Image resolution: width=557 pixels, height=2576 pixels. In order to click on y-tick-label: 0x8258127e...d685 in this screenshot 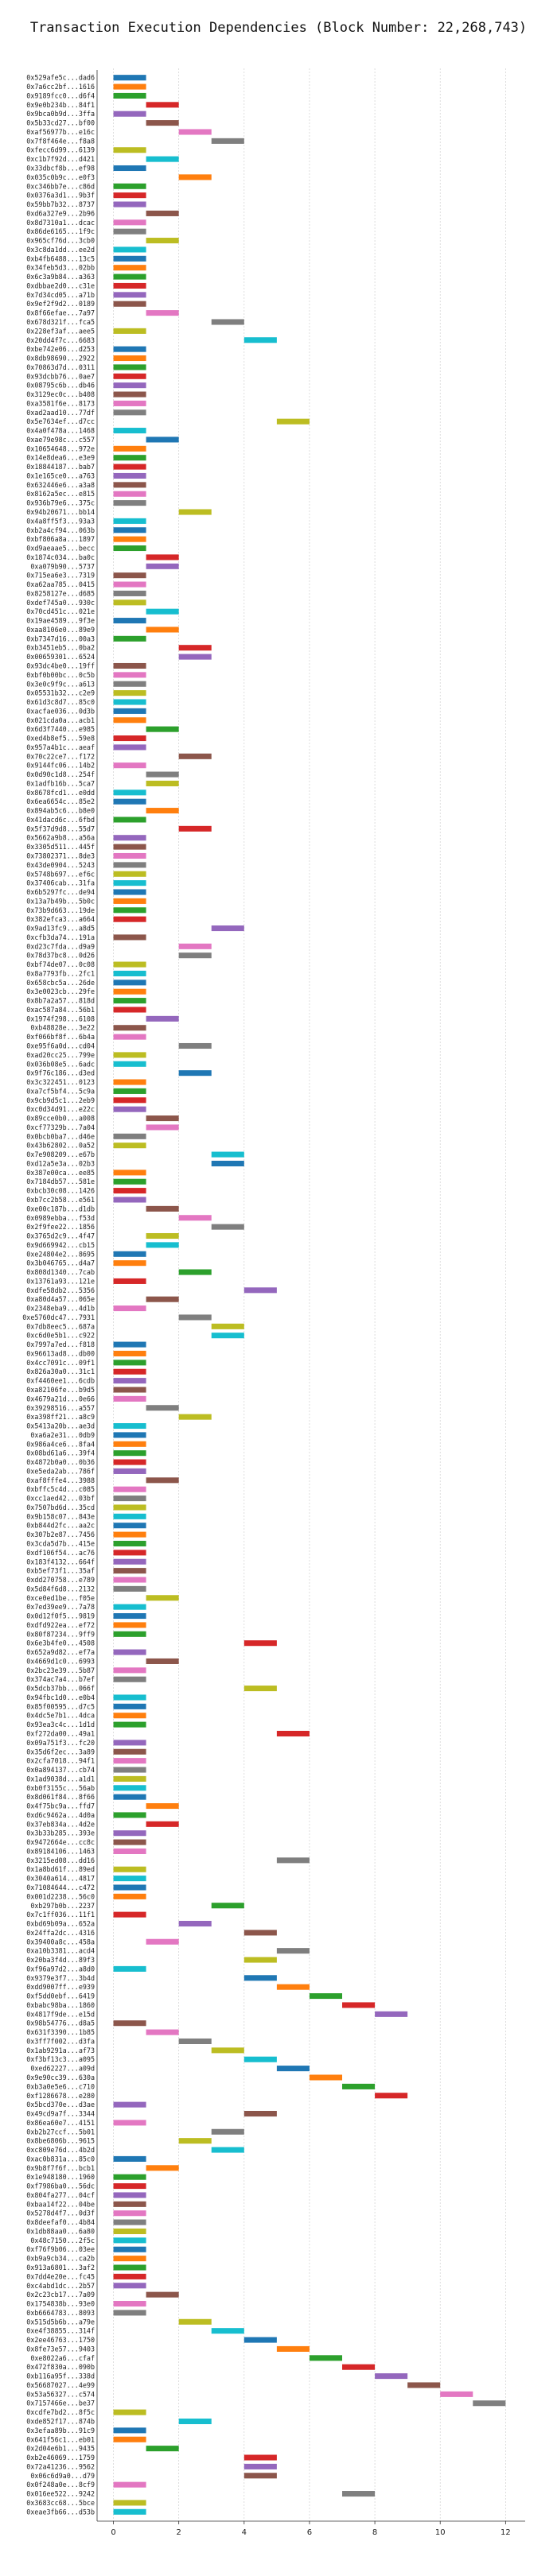, I will do `click(60, 593)`.